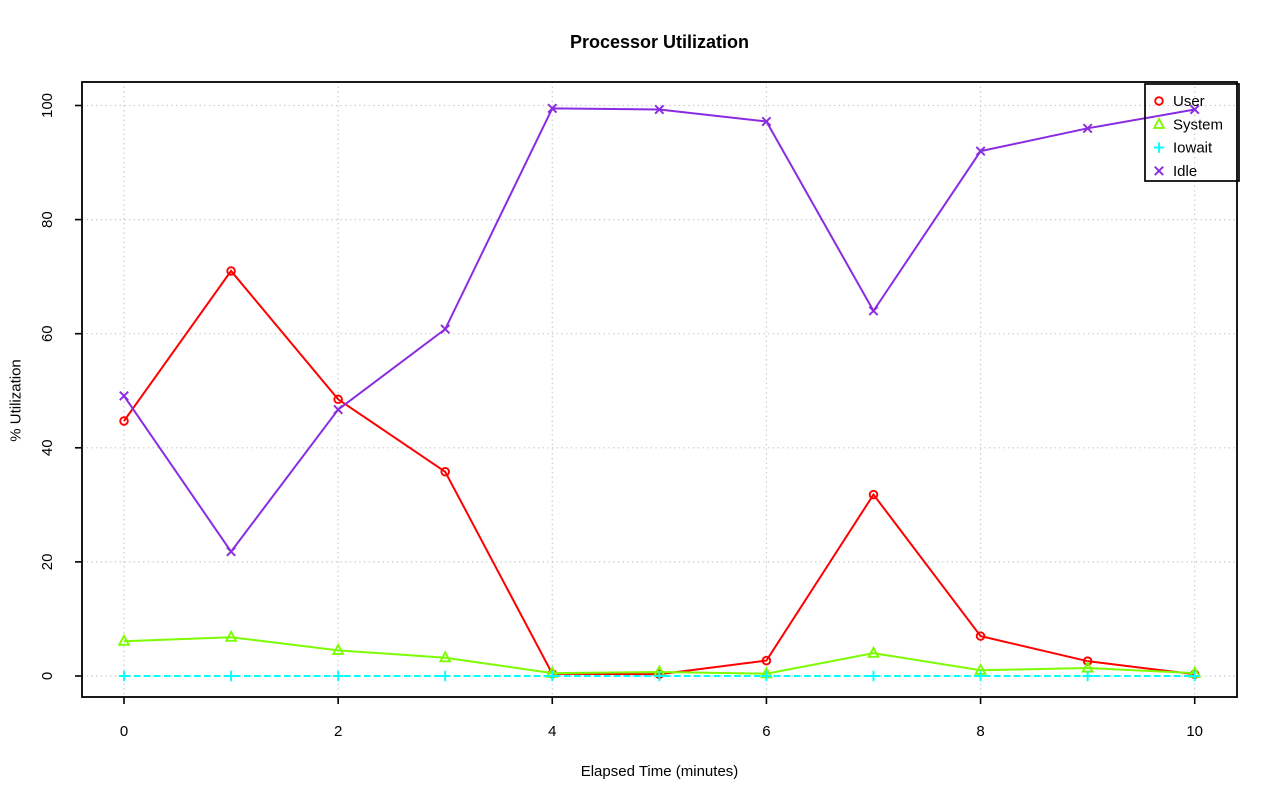 This screenshot has height=801, width=1280. Describe the element at coordinates (1159, 171) in the screenshot. I see `legend-marker-x-icon` at that location.